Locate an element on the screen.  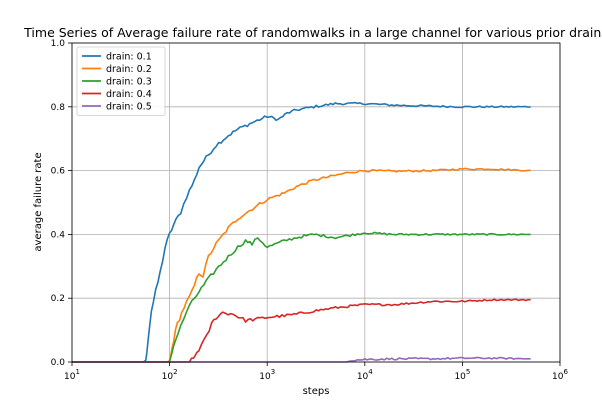
legend-label: drain: 0.5 is located at coordinates (129, 106).